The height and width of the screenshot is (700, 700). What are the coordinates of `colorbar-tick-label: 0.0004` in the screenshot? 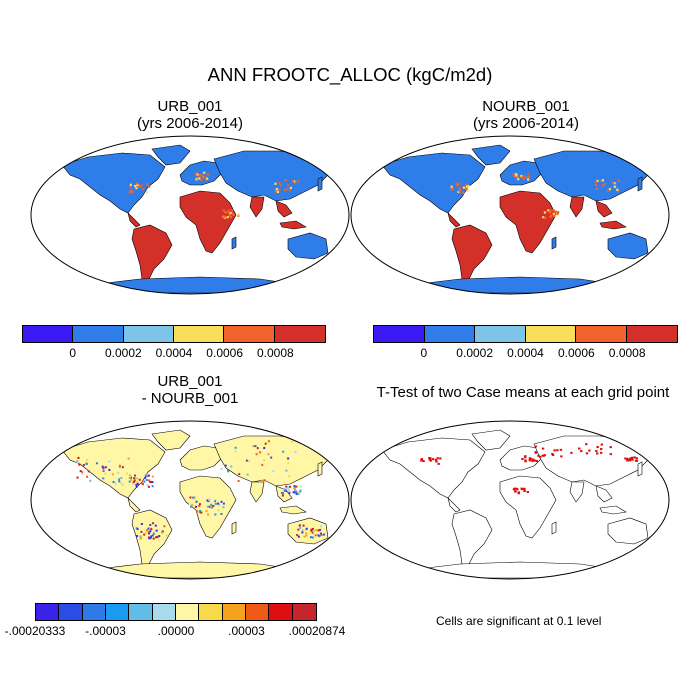 It's located at (525, 353).